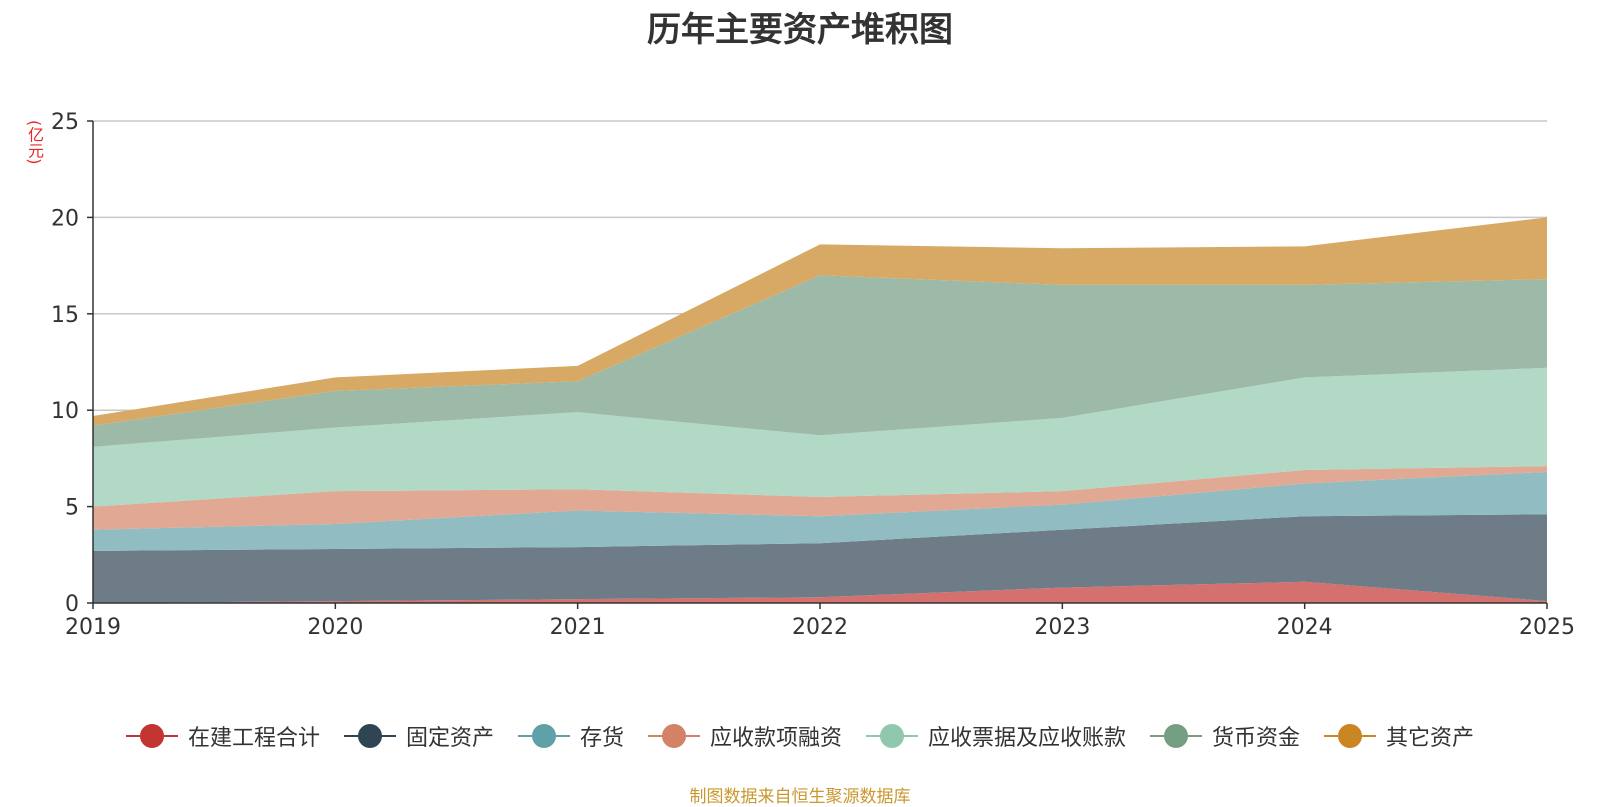 Image resolution: width=1600 pixels, height=807 pixels. What do you see at coordinates (253, 738) in the screenshot?
I see `legend-label: 在建工程合计` at bounding box center [253, 738].